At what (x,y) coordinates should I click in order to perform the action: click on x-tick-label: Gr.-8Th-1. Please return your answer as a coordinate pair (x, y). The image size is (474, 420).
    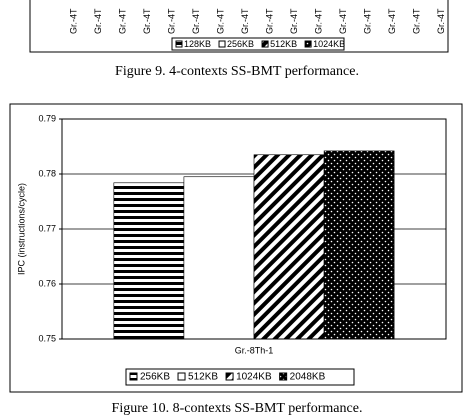
    Looking at the image, I should click on (254, 350).